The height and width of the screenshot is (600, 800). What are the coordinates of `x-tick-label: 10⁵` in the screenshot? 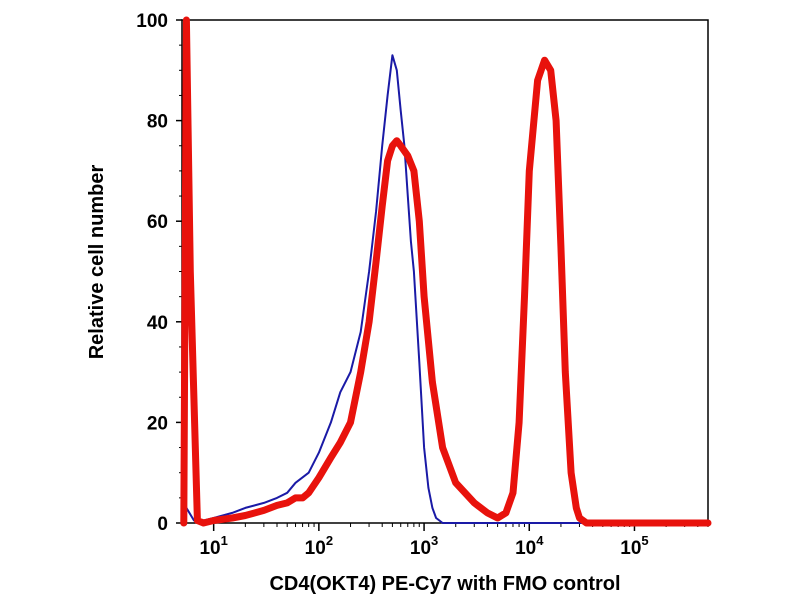 It's located at (634, 546).